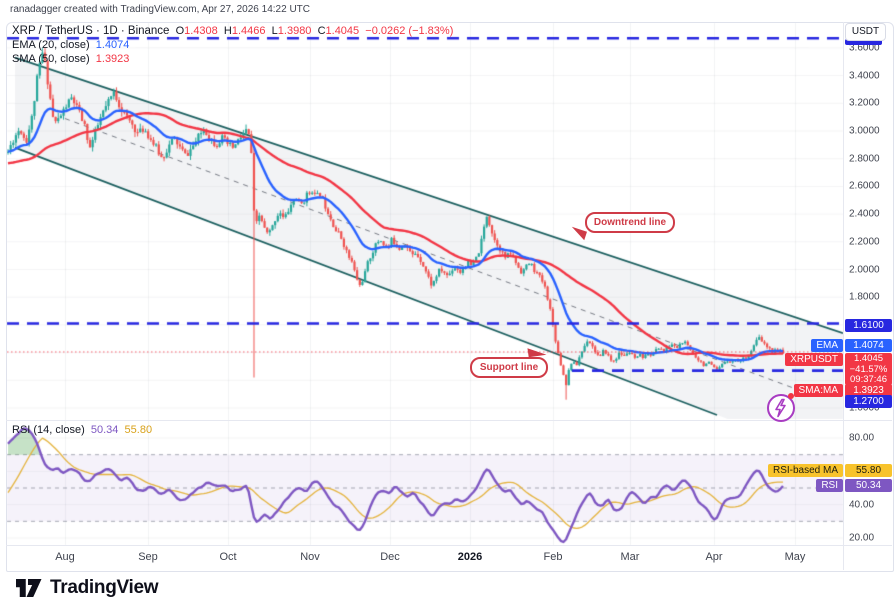  I want to click on time-tick-label: Mar, so click(630, 557).